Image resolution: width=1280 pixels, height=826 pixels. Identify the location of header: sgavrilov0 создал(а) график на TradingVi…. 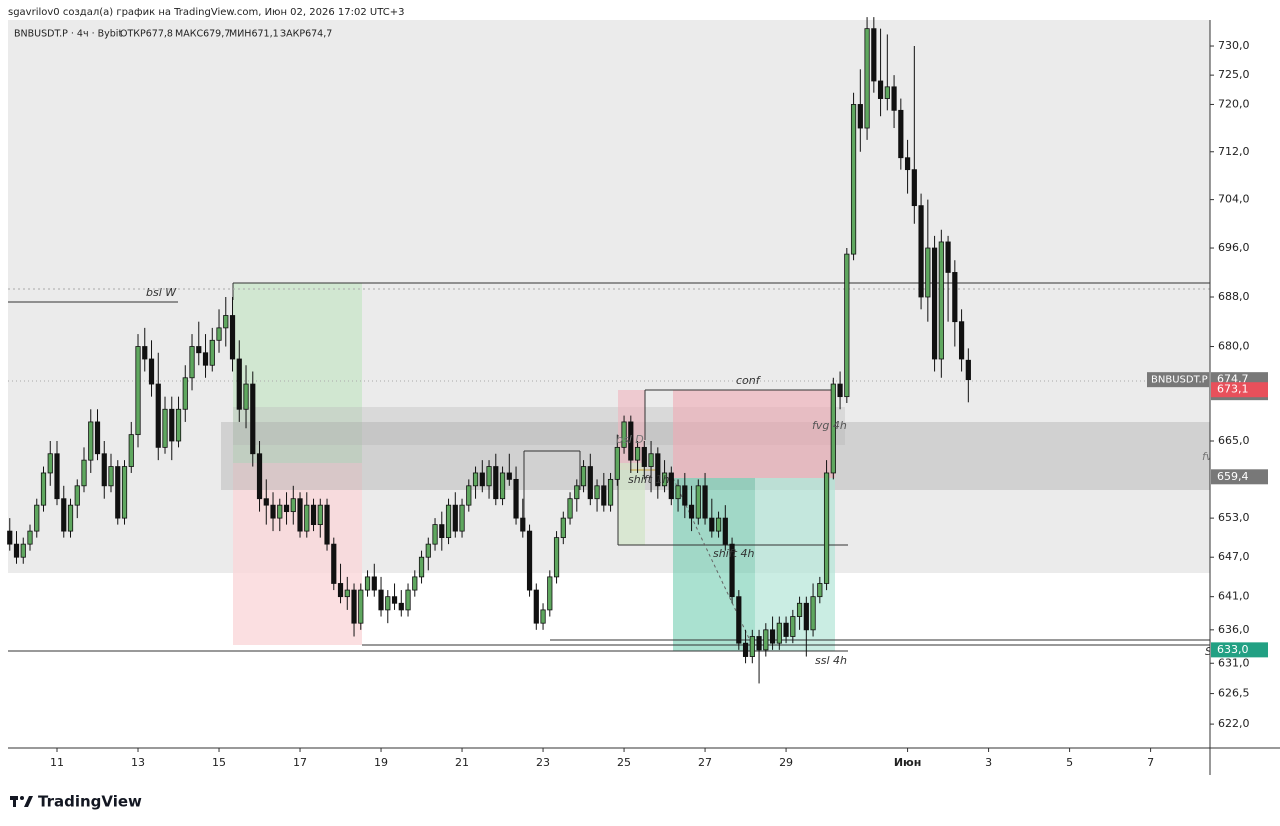
(206, 12).